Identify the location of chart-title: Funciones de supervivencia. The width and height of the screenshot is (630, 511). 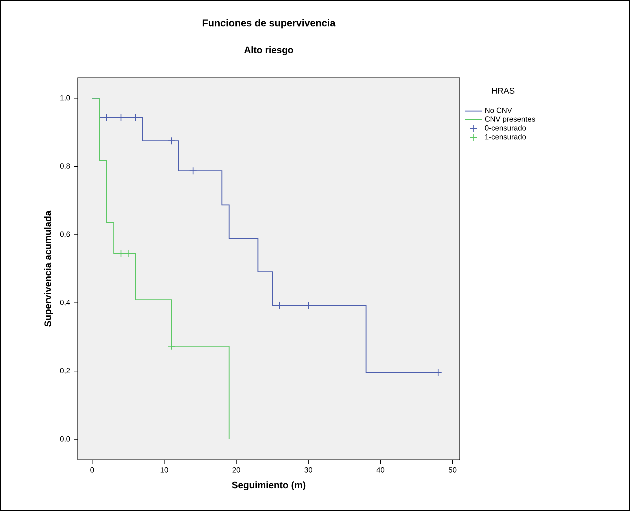
(269, 24).